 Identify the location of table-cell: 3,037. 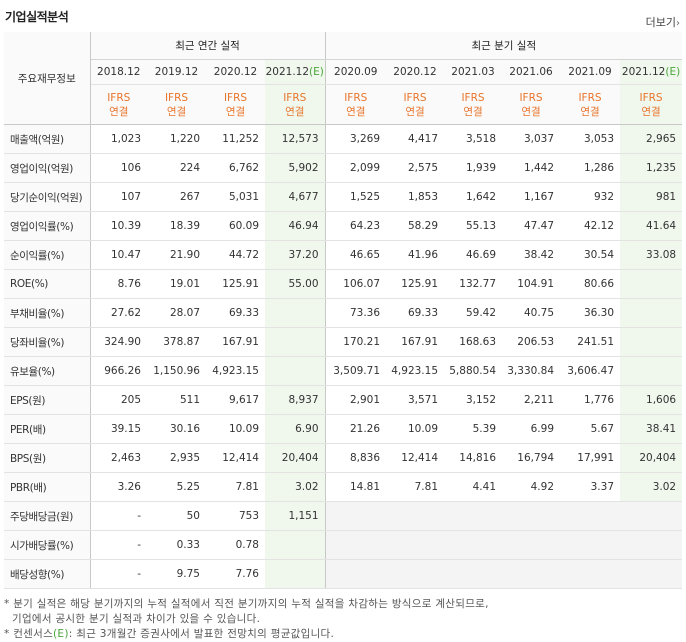
(531, 139).